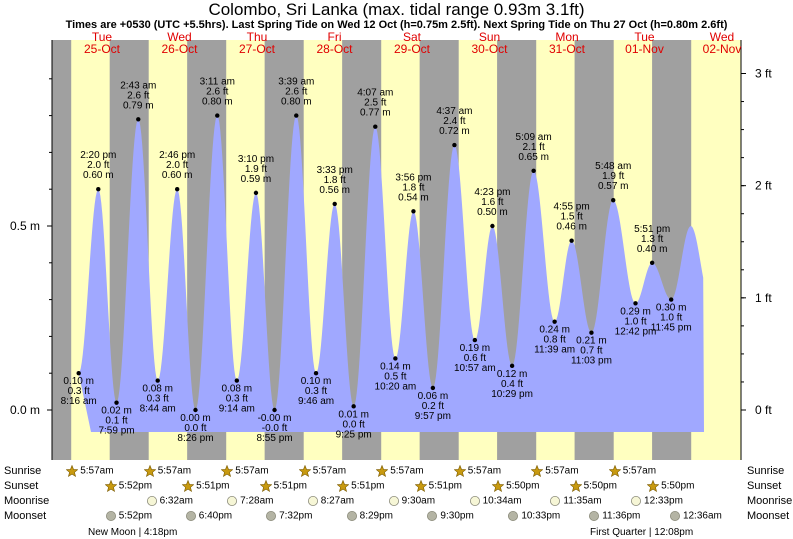 This screenshot has height=539, width=793. Describe the element at coordinates (135, 516) in the screenshot. I see `moonset-event-time: 5:52pm` at that location.